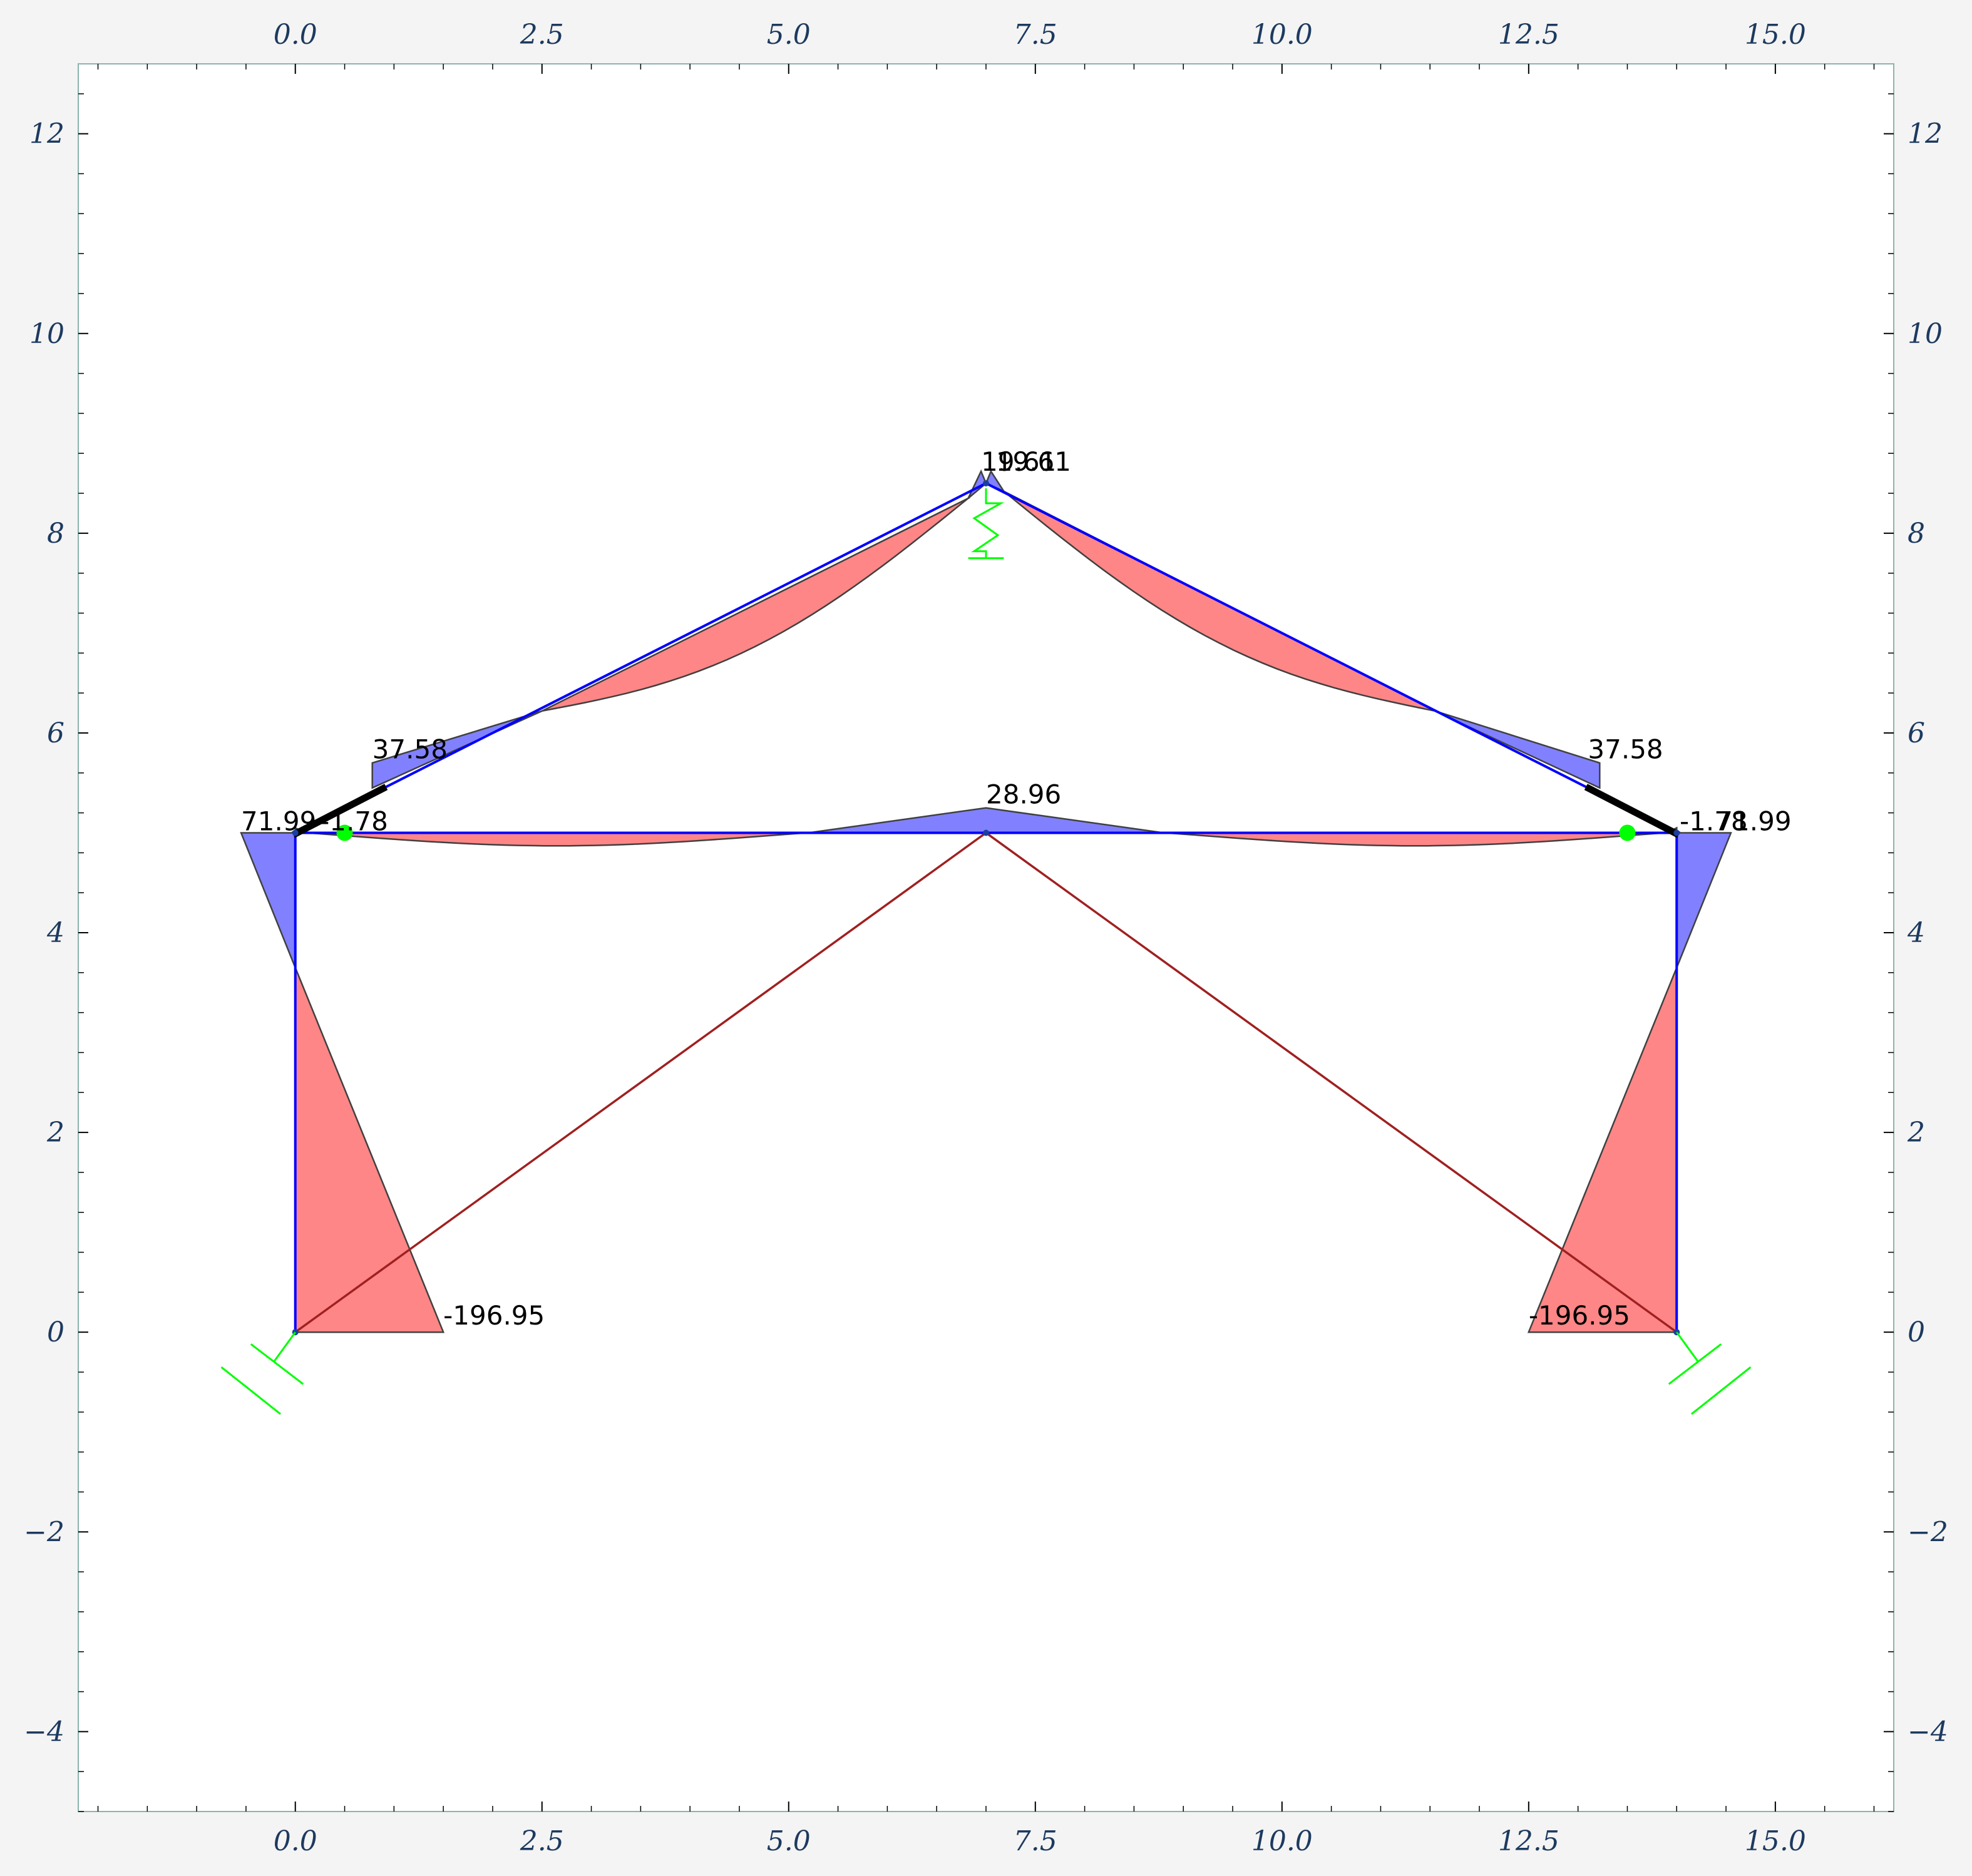 The height and width of the screenshot is (1876, 1972). What do you see at coordinates (295, 1841) in the screenshot?
I see `x-tick-label-bottom: 0.0` at bounding box center [295, 1841].